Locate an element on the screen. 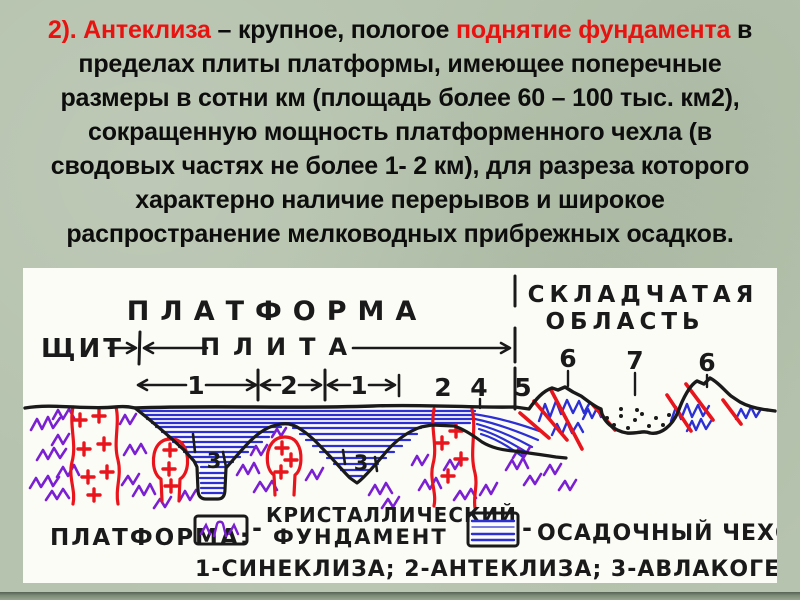  sedimentary-cover-lines is located at coordinates (340, 452).